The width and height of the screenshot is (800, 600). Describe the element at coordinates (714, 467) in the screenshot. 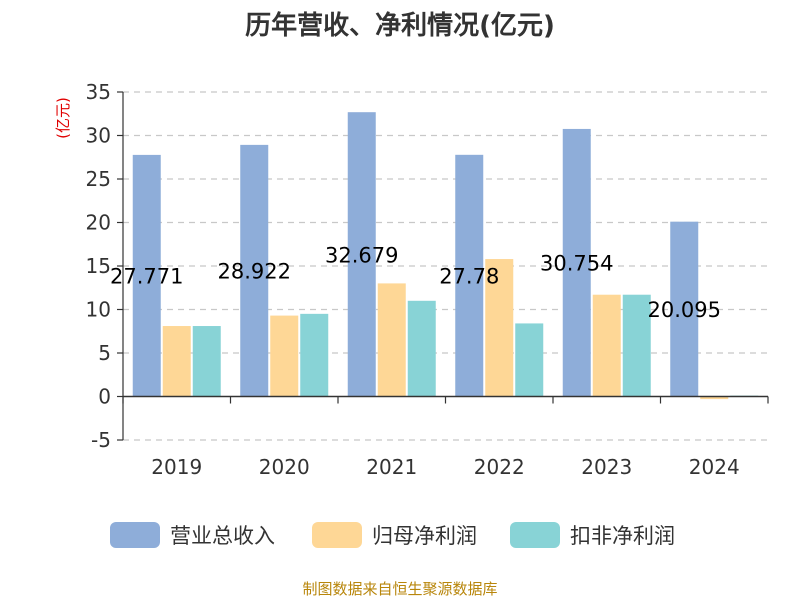

I see `x-tick-label-2024: 2024` at that location.